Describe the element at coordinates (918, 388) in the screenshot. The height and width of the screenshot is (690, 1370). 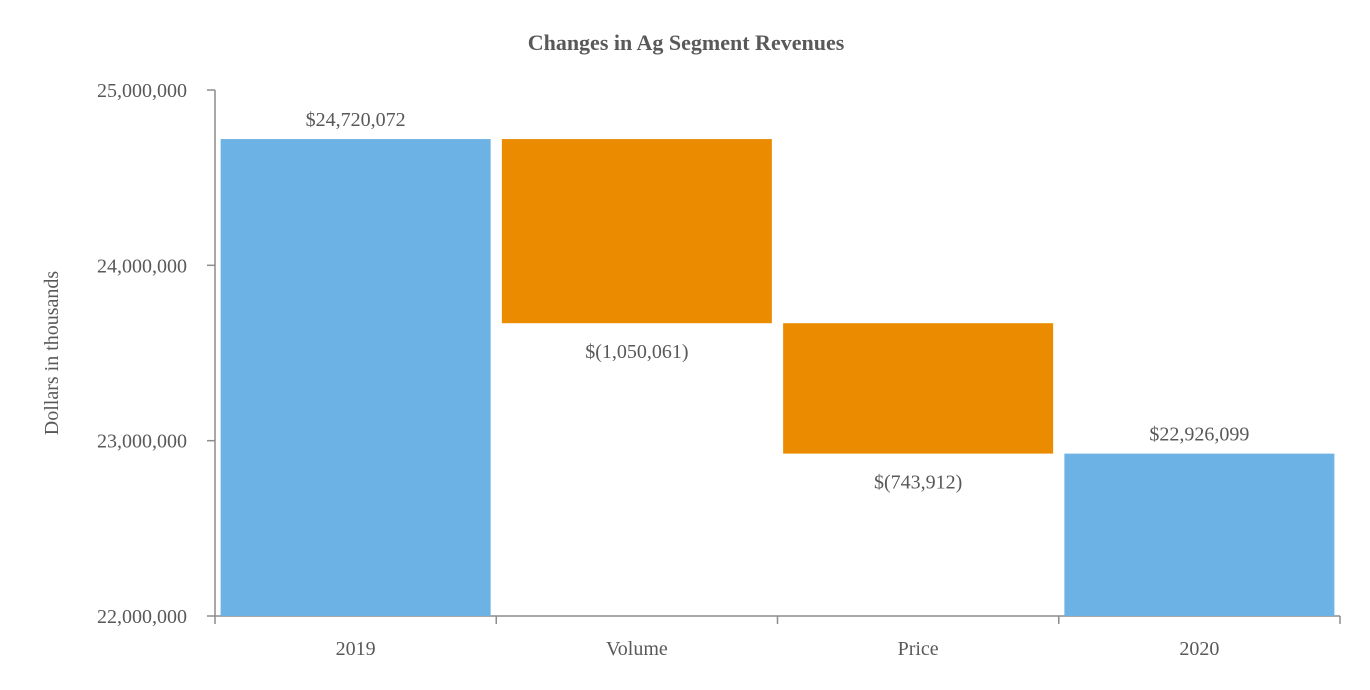
I see `bar-price` at that location.